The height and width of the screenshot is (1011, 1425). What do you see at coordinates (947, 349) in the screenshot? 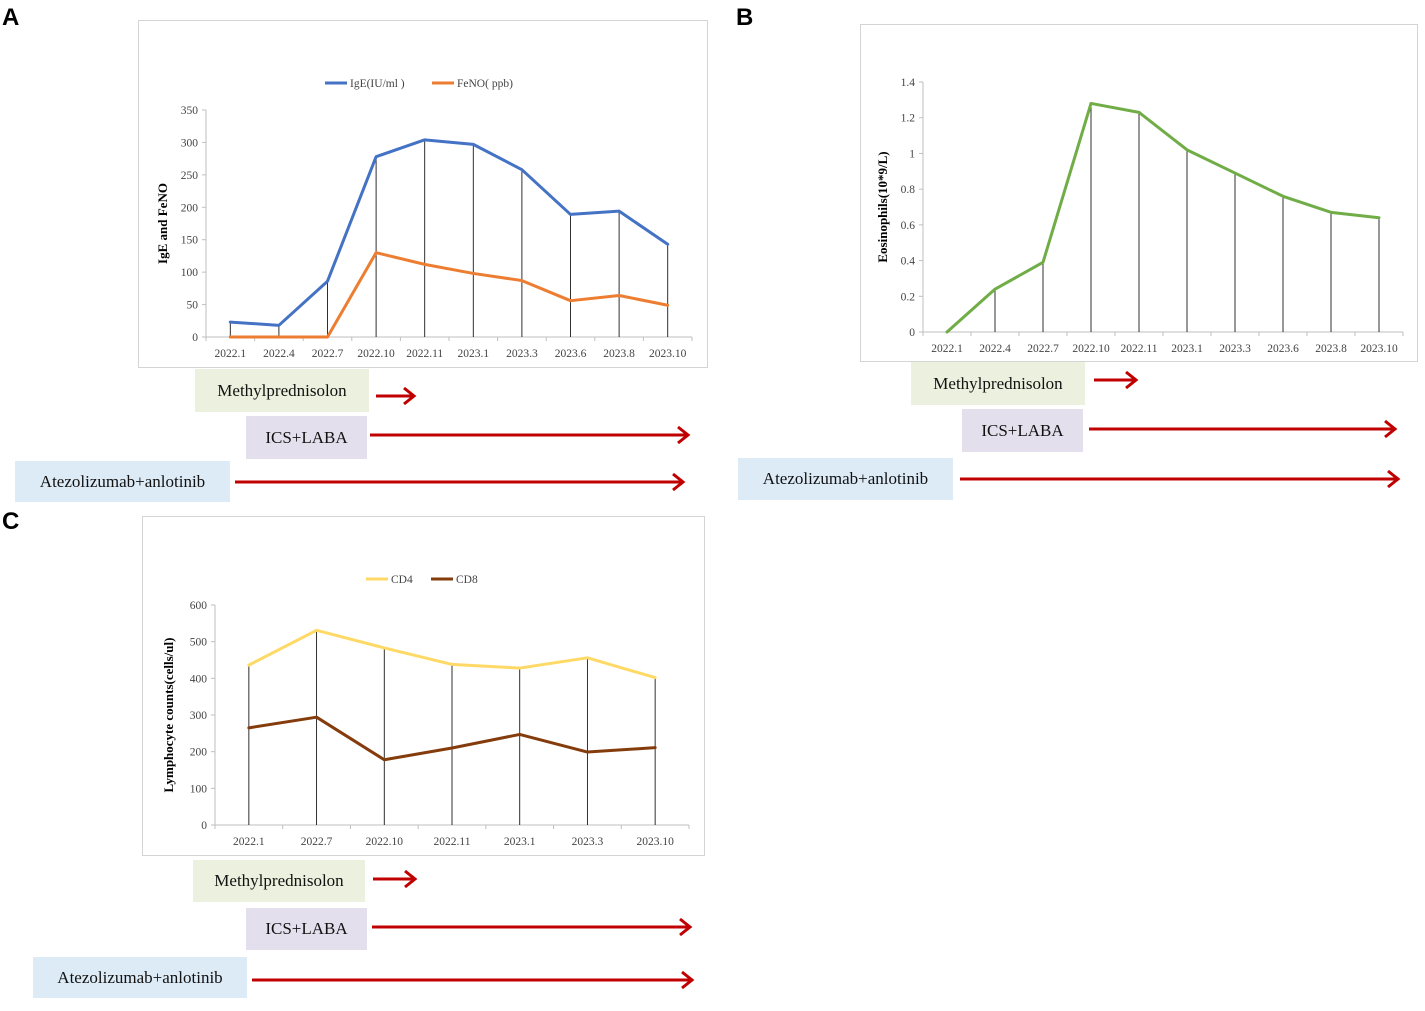
I see `x-tick-label: 2022.1` at bounding box center [947, 349].